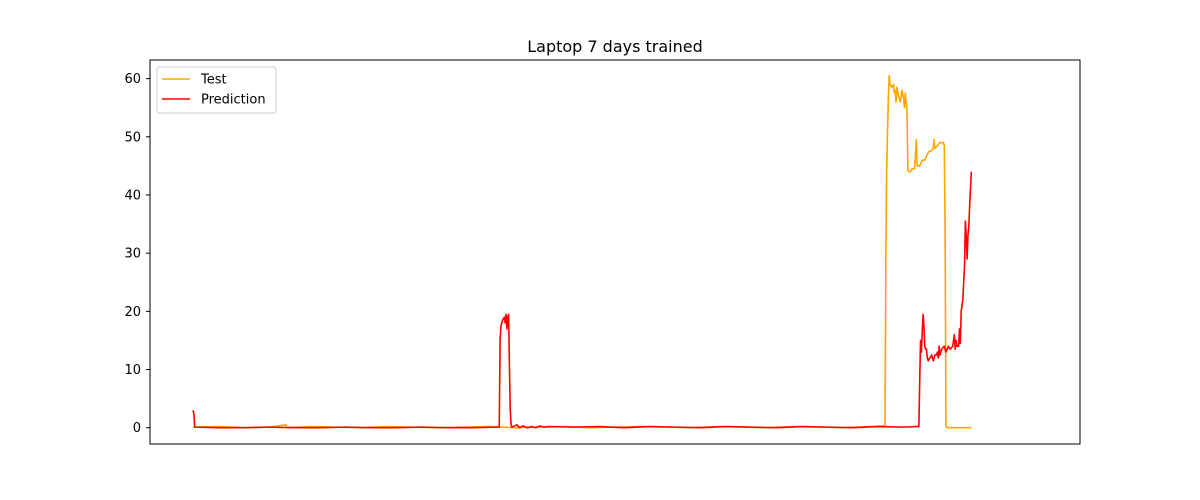  What do you see at coordinates (132, 254) in the screenshot?
I see `y-tick-label: 30` at bounding box center [132, 254].